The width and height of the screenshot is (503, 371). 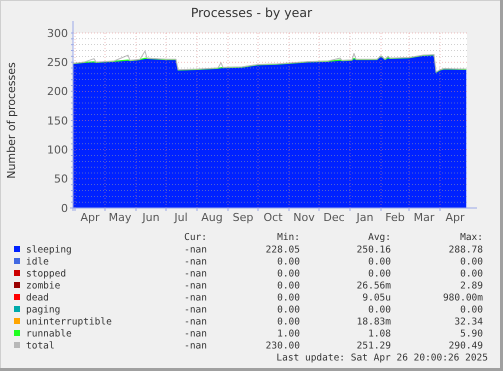 I want to click on y-tick-label: 250, so click(x=57, y=63).